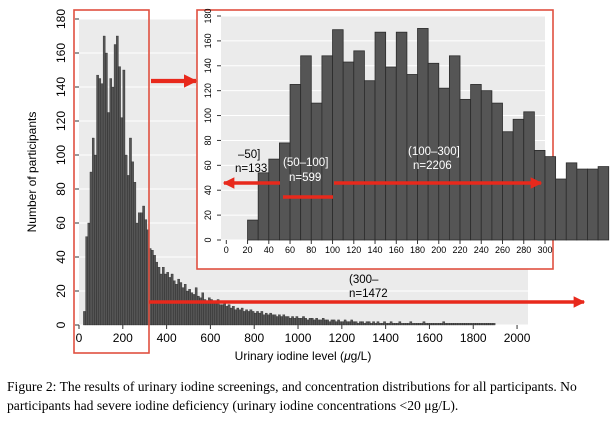  Describe the element at coordinates (364, 280) in the screenshot. I see `group-main-range: (300–` at that location.